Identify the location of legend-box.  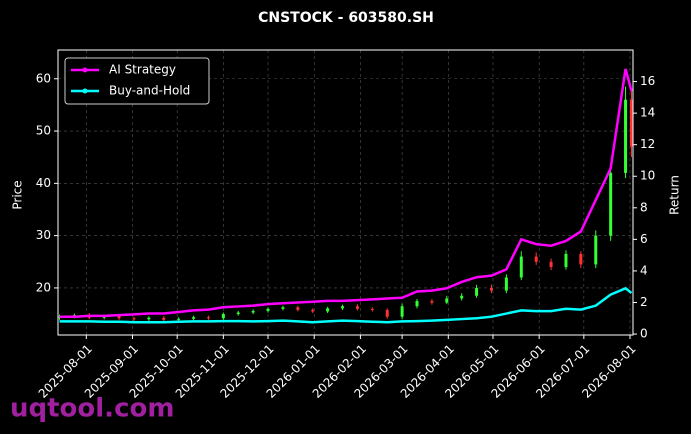
(137, 81).